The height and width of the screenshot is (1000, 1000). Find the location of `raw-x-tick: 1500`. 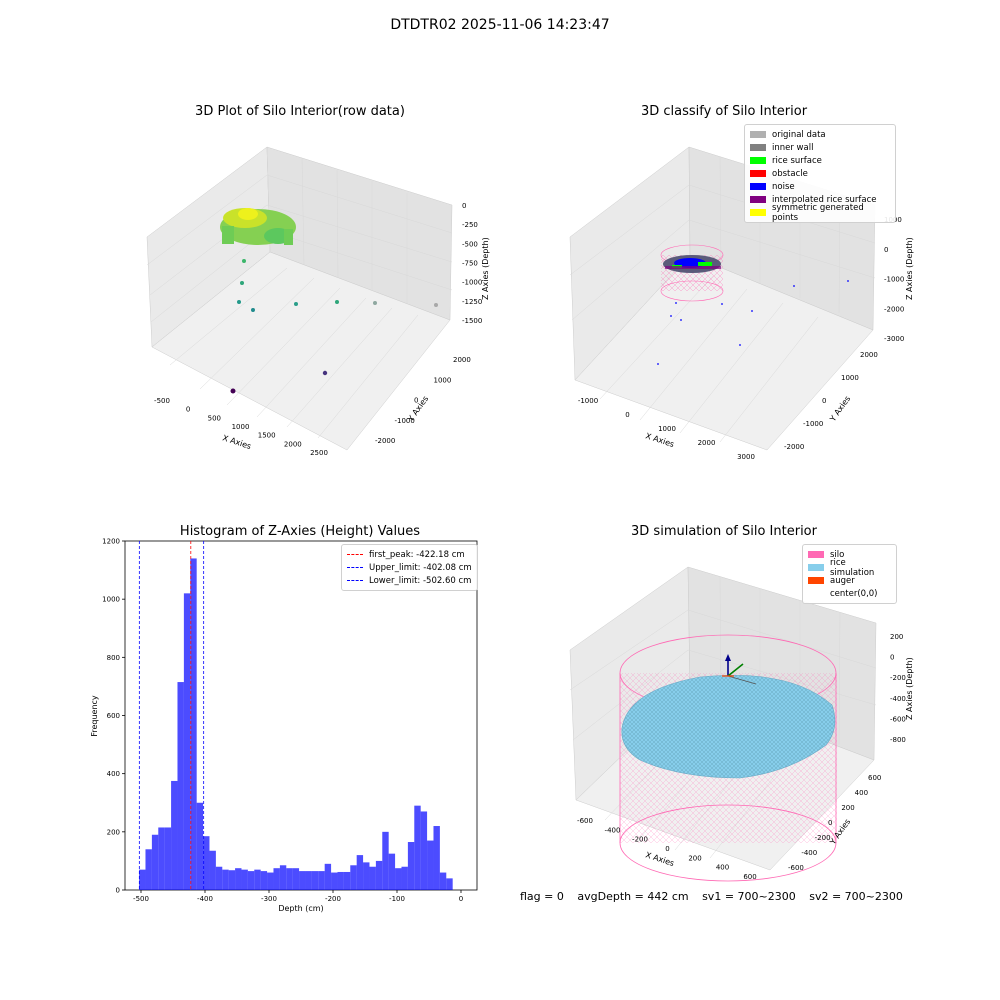

raw-x-tick: 1500 is located at coordinates (267, 436).